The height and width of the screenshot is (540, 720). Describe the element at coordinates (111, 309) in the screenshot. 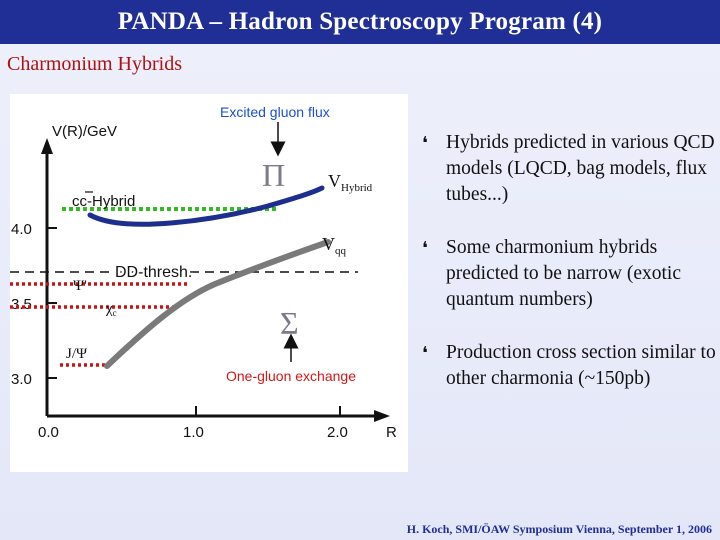

I see `chi-c-label: χc` at that location.